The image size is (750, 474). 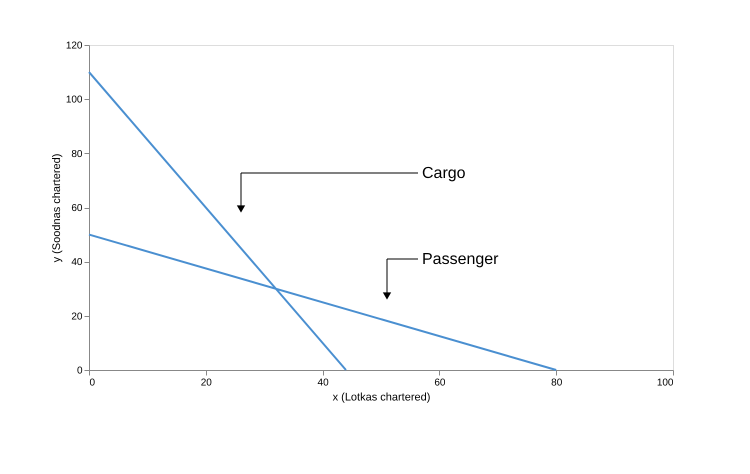 What do you see at coordinates (324, 383) in the screenshot?
I see `x-tick-label: 40` at bounding box center [324, 383].